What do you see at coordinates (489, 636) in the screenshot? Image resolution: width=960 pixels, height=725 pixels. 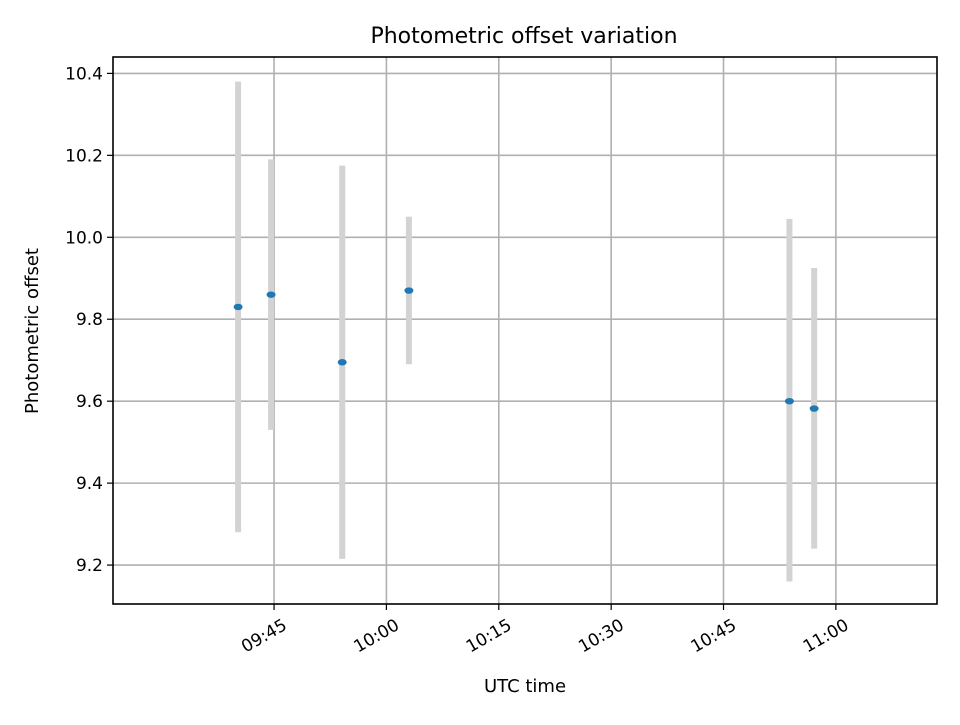 I see `x-tick-label: 10:15` at bounding box center [489, 636].